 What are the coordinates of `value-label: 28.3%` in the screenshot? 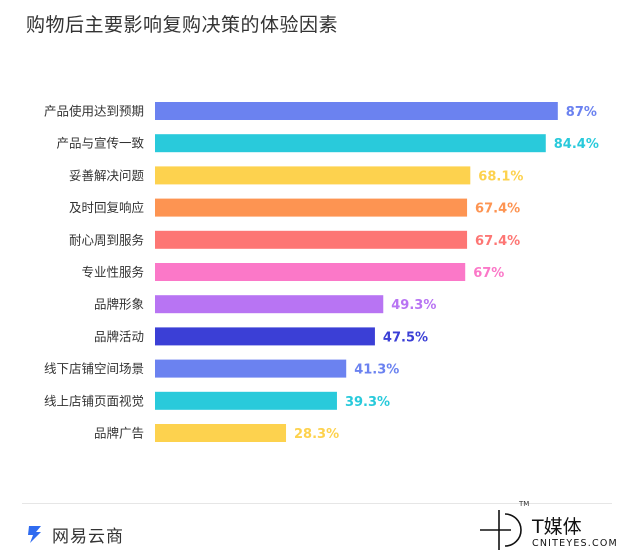 It's located at (316, 434).